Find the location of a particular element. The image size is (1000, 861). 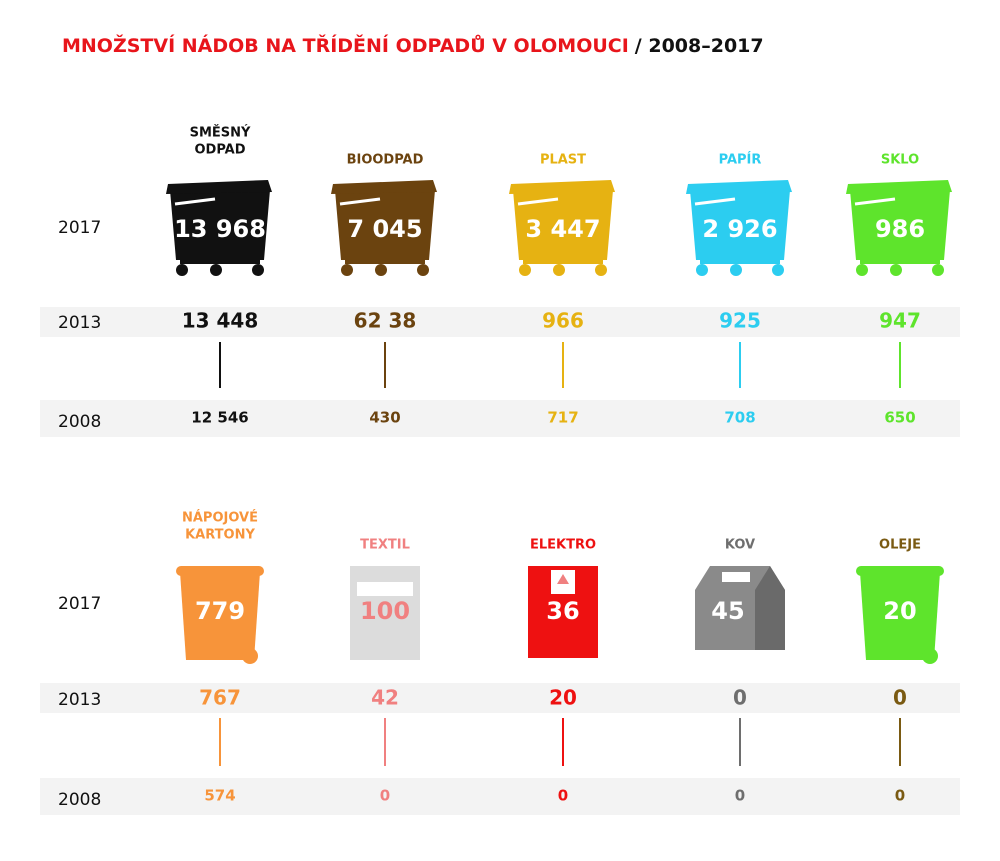

bin-value: 45 is located at coordinates (727, 611).